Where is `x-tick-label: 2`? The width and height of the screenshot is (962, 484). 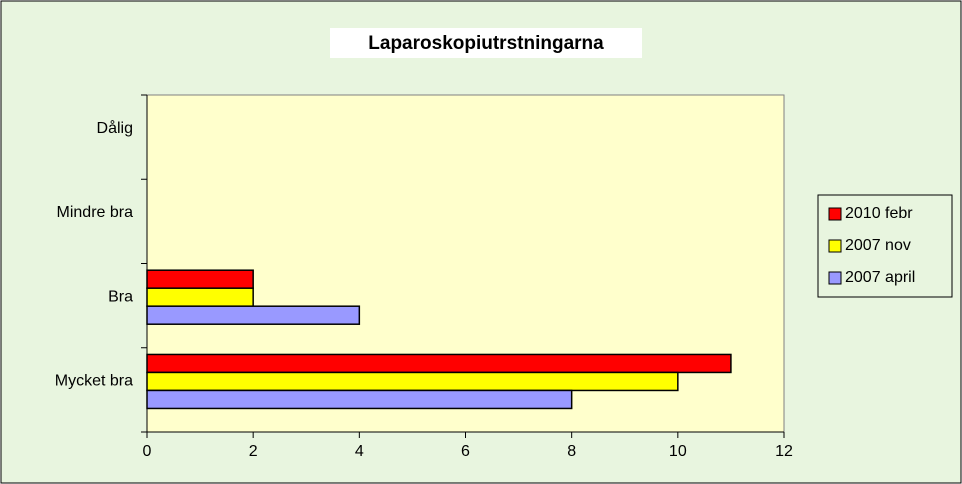 x-tick-label: 2 is located at coordinates (253, 451).